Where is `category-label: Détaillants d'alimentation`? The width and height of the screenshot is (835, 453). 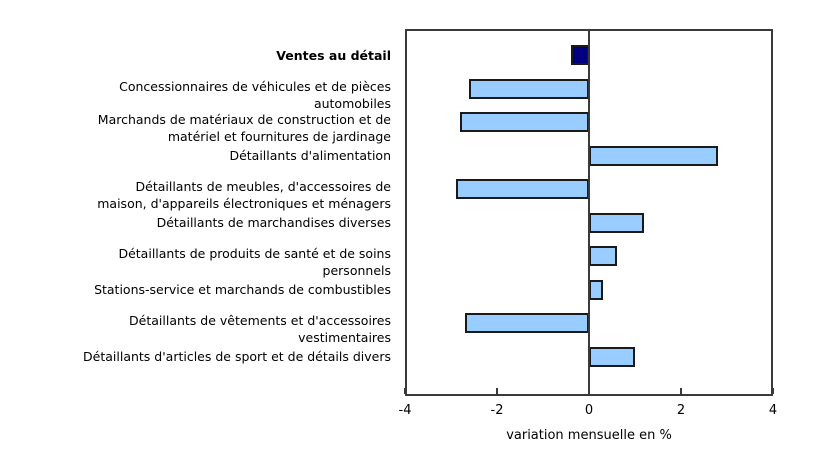
category-label: Détaillants d'alimentation is located at coordinates (310, 155).